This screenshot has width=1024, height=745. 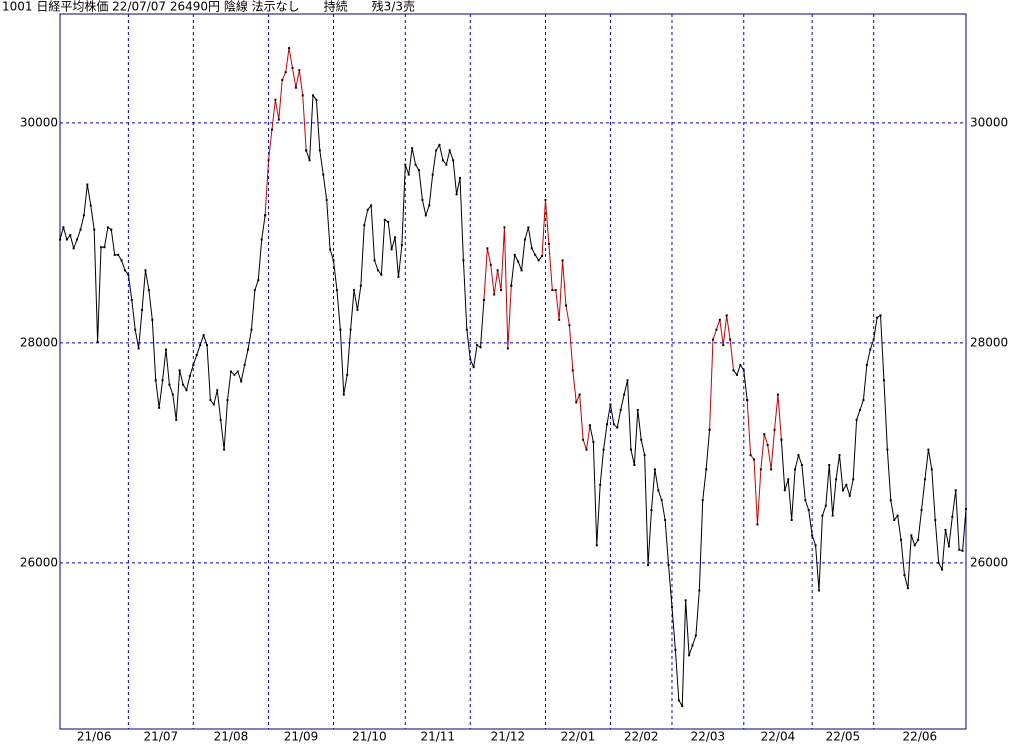 I want to click on x-tick-label: 21/11, so click(x=437, y=737).